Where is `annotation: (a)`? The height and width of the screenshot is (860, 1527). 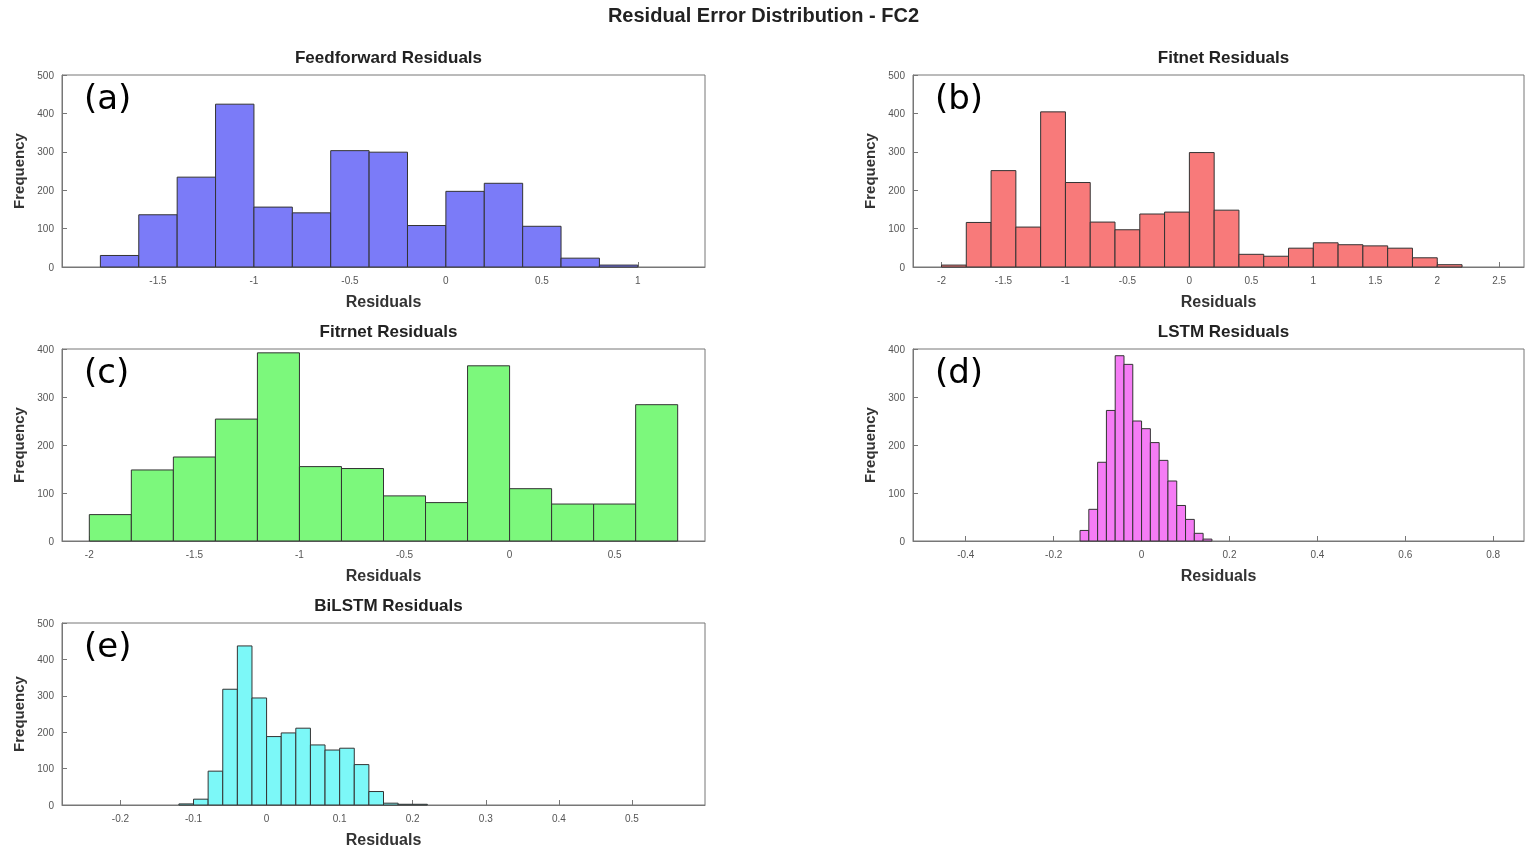
annotation: (a) is located at coordinates (108, 97).